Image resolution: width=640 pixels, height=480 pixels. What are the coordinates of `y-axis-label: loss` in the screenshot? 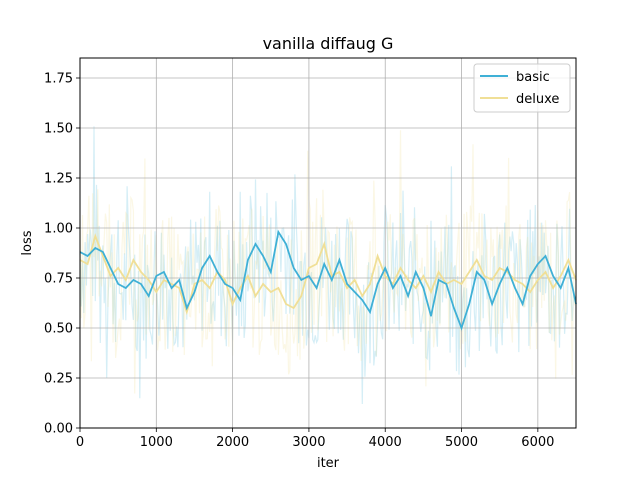 It's located at (27, 242).